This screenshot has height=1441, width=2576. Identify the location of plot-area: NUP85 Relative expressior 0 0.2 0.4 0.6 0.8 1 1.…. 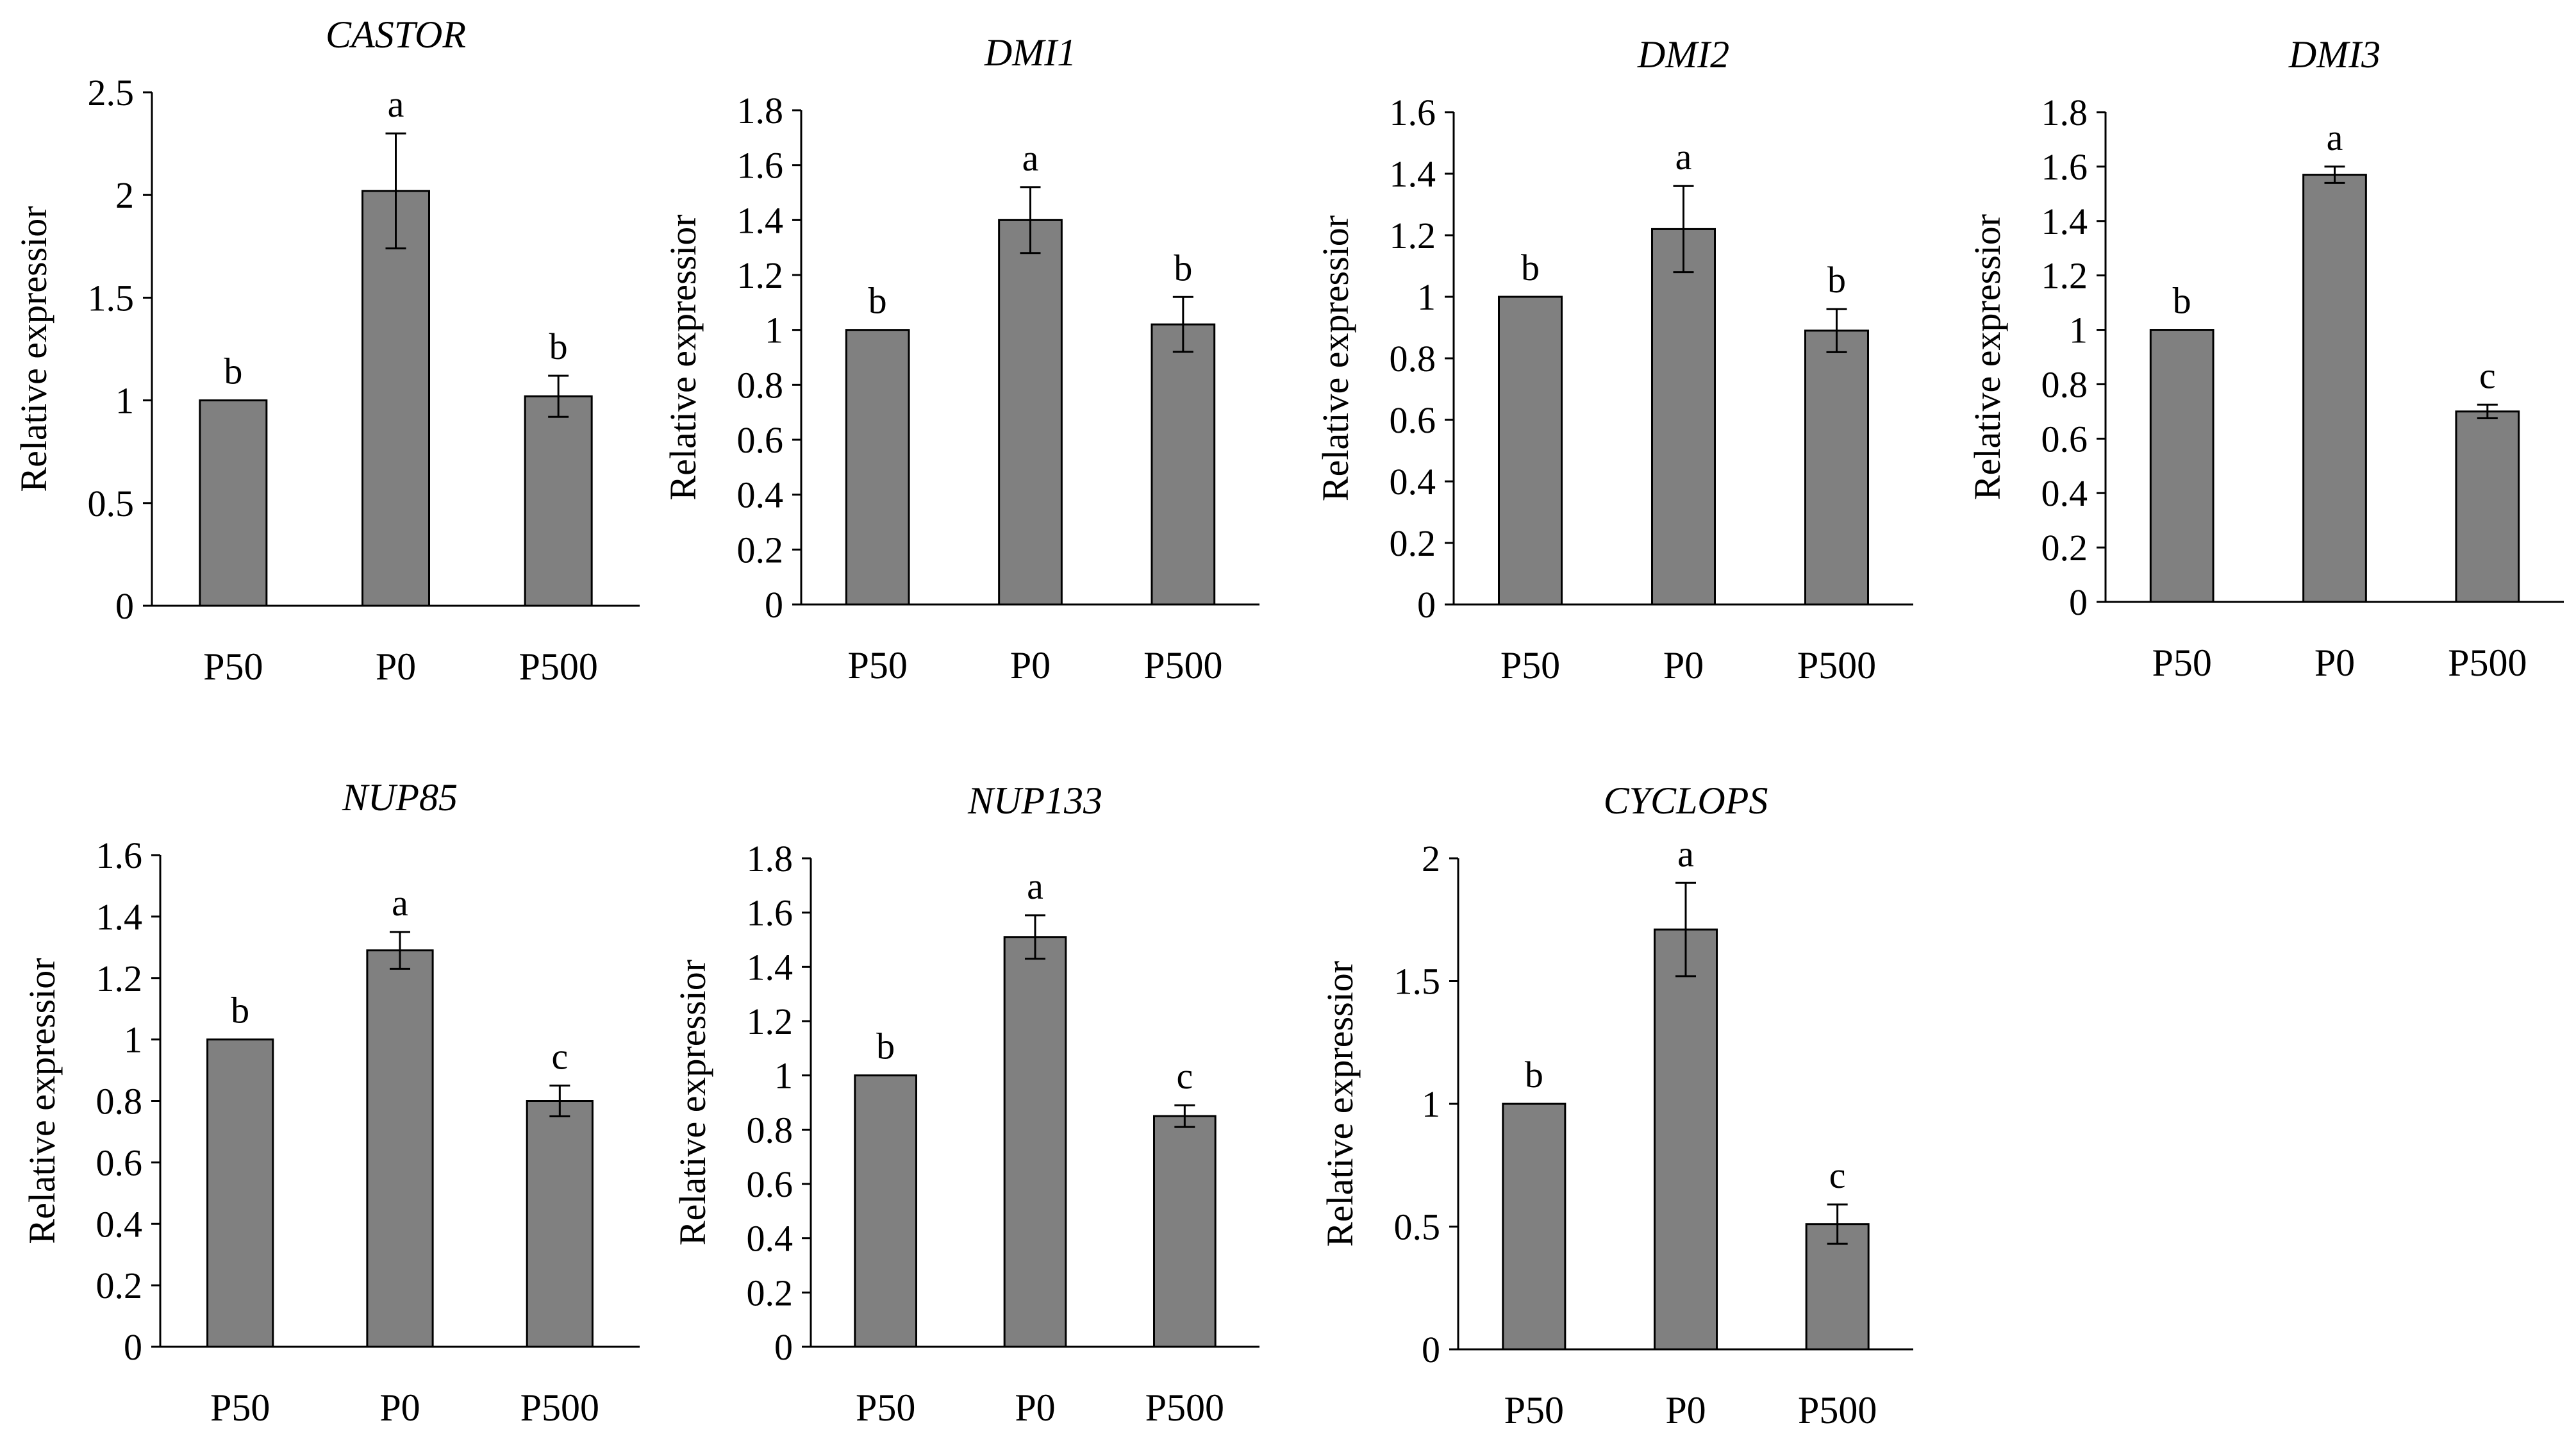
(331, 1102).